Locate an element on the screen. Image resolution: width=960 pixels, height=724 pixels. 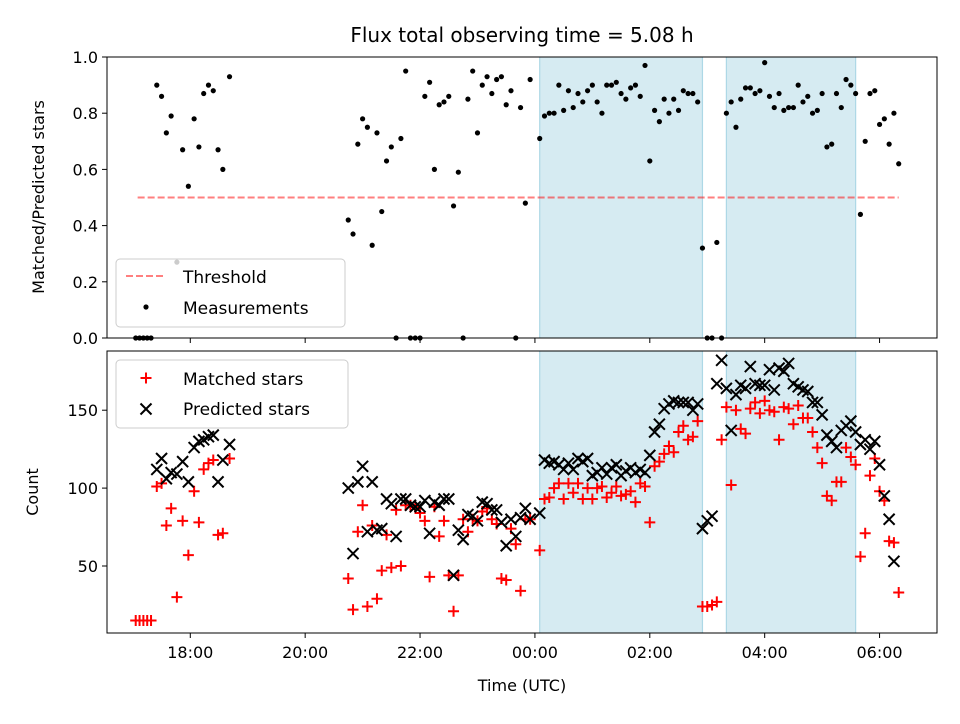
legend-predicted-label: Predicted stars is located at coordinates (246, 410).